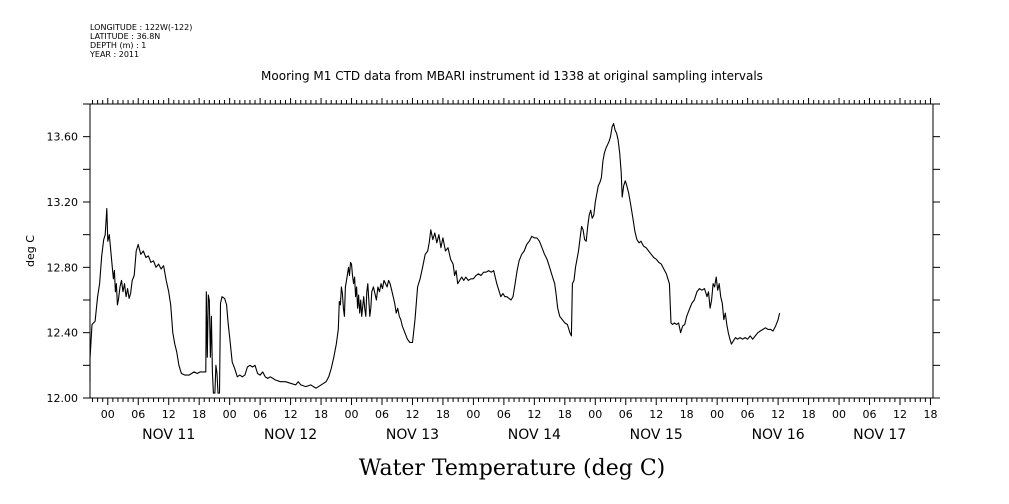  What do you see at coordinates (512, 468) in the screenshot?
I see `x-axis-title: Water Temperature (deg C)` at bounding box center [512, 468].